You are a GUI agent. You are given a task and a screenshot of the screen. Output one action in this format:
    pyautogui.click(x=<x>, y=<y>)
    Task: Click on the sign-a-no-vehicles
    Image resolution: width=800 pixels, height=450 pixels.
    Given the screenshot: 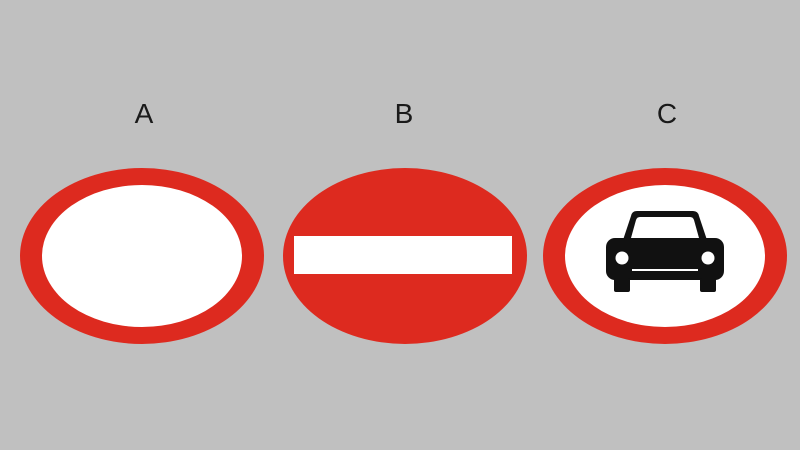 What is the action you would take?
    pyautogui.click(x=142, y=256)
    